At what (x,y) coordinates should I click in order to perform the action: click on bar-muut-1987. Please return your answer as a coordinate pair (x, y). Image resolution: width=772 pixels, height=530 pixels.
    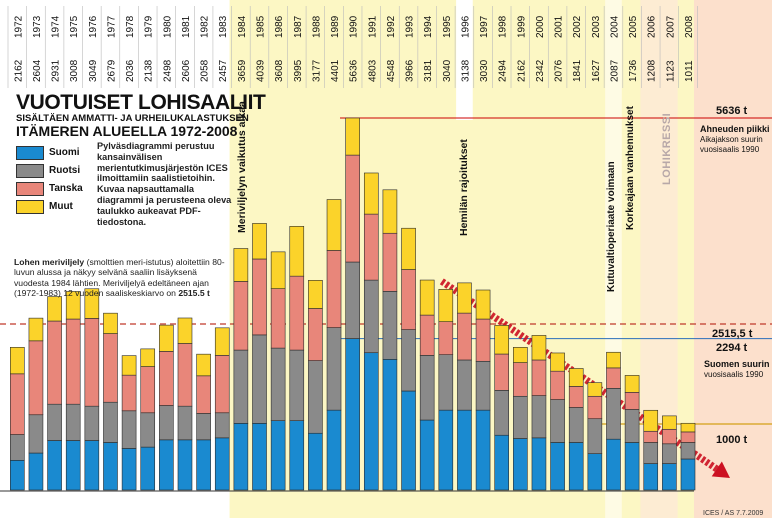
    Looking at the image, I should click on (297, 251).